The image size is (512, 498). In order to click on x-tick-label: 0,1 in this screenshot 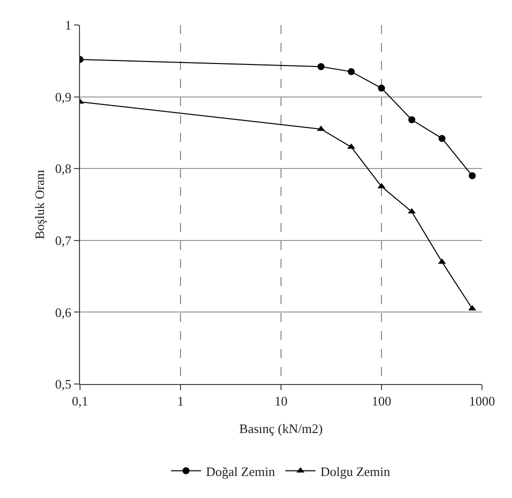, I will do `click(80, 401)`.